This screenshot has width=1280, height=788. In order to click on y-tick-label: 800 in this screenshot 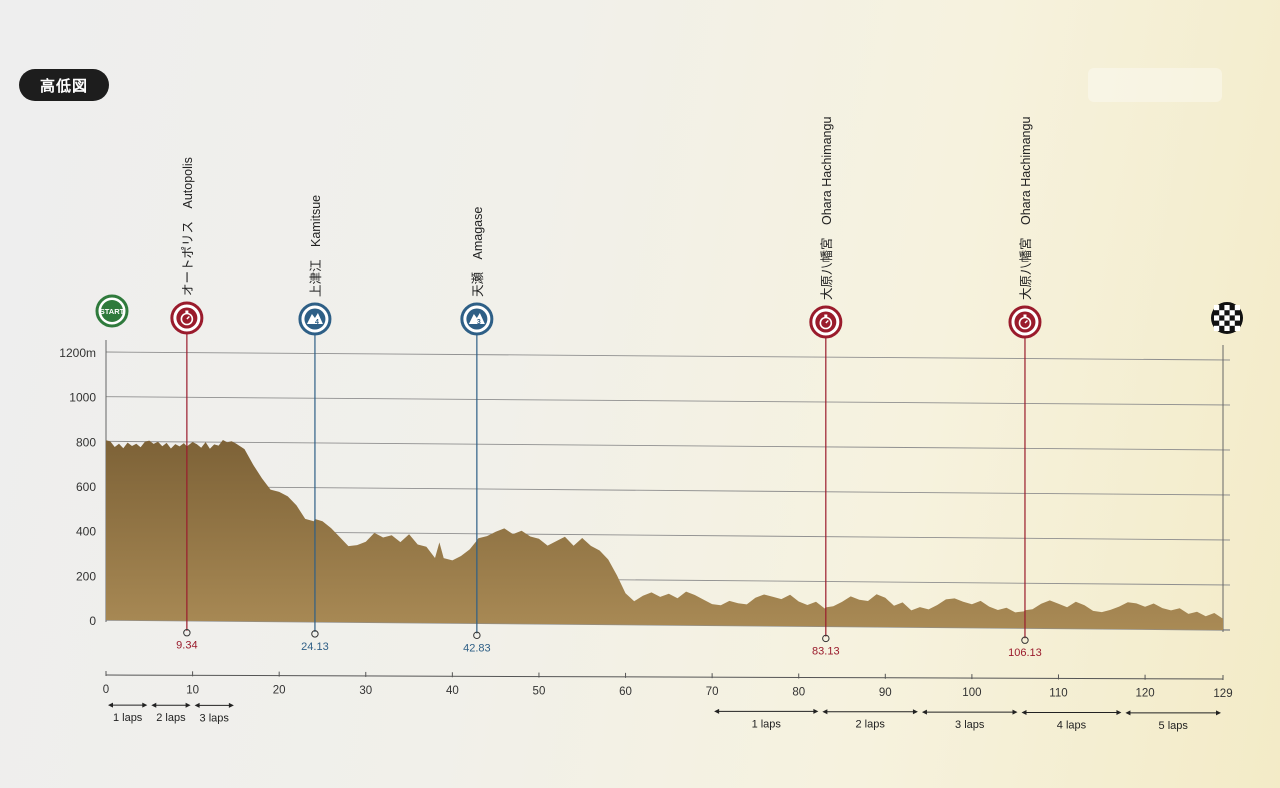, I will do `click(86, 442)`.